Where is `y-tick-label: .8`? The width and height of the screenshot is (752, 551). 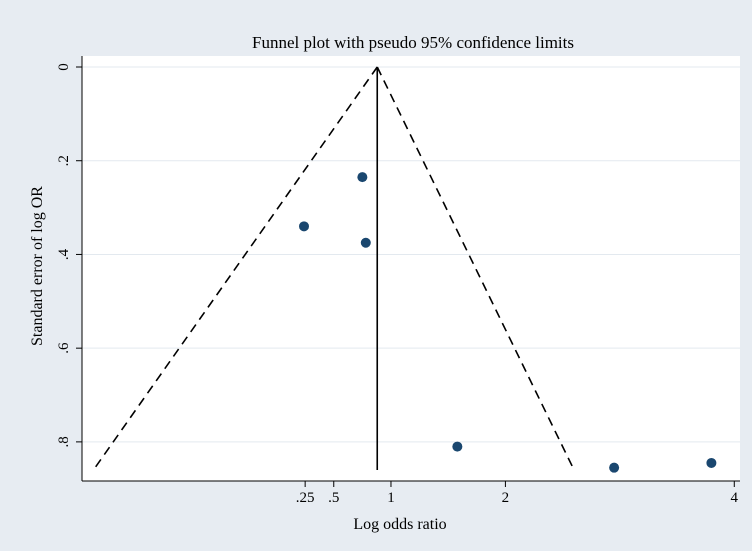
y-tick-label: .8 is located at coordinates (64, 441).